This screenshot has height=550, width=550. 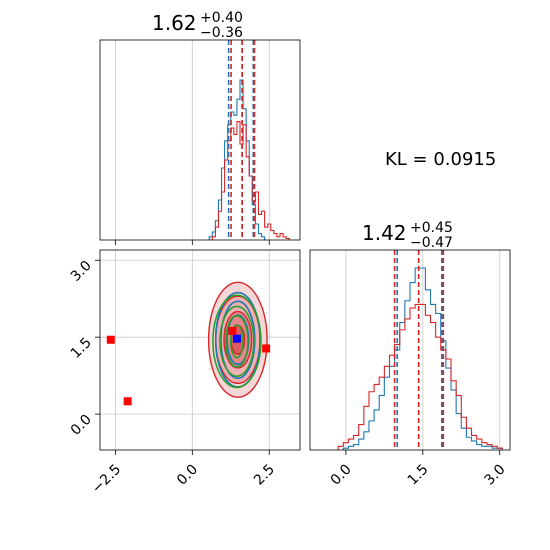 I want to click on x1-histogram-blue, so click(x=237, y=159).